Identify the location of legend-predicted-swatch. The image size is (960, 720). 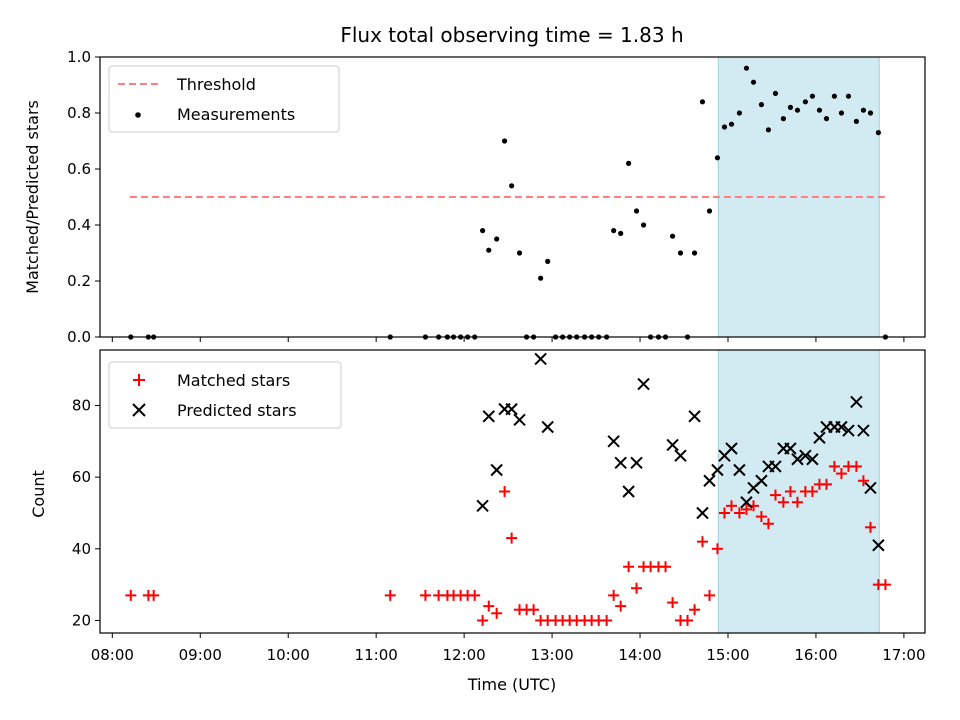
(139, 410).